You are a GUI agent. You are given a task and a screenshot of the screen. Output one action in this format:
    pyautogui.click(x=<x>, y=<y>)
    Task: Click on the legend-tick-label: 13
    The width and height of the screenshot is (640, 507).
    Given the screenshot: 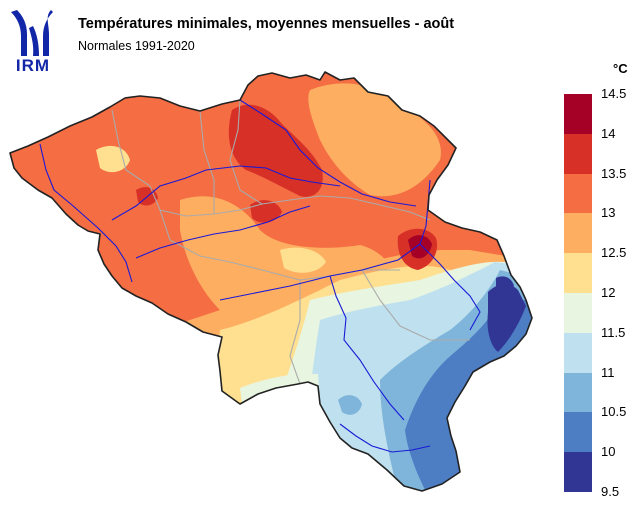 What is the action you would take?
    pyautogui.click(x=608, y=213)
    